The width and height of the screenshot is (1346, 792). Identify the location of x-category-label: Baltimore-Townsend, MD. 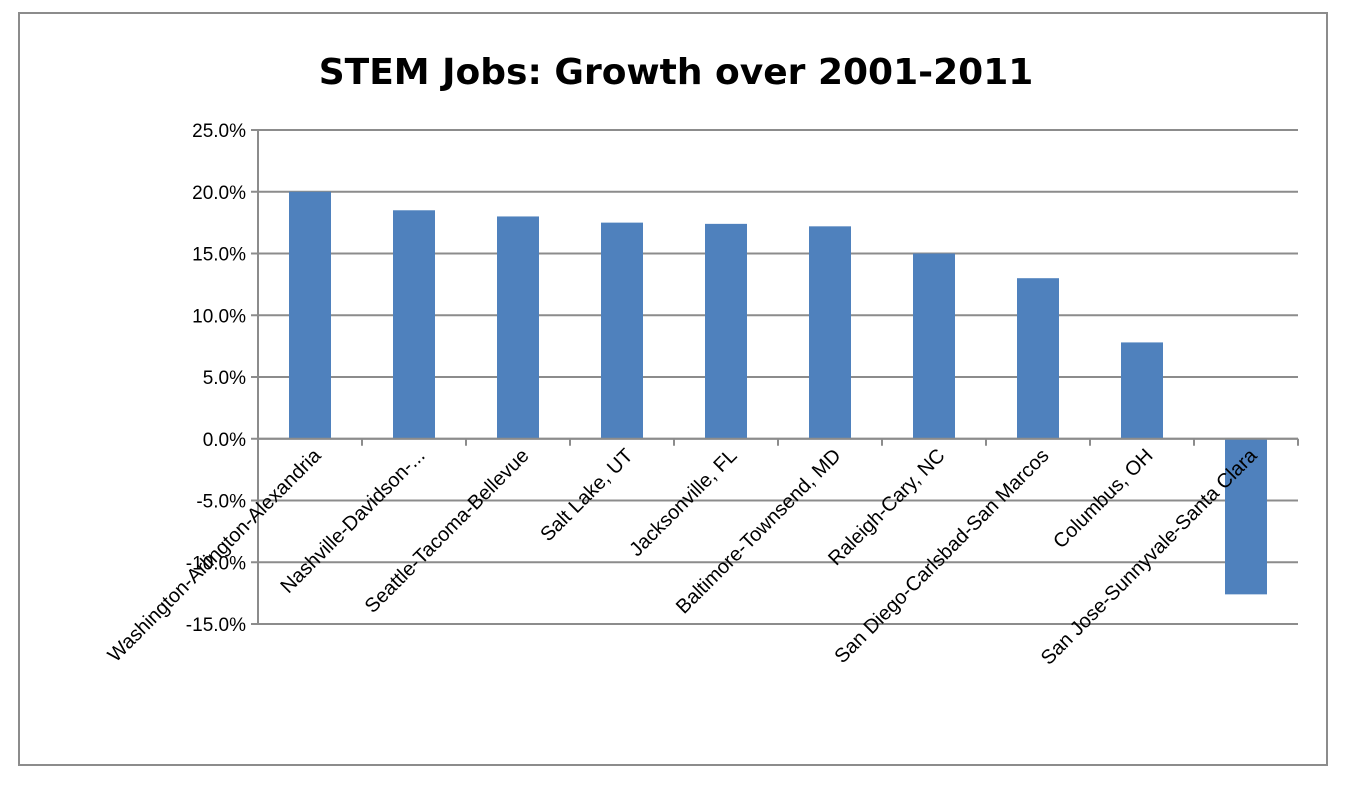
(759, 532).